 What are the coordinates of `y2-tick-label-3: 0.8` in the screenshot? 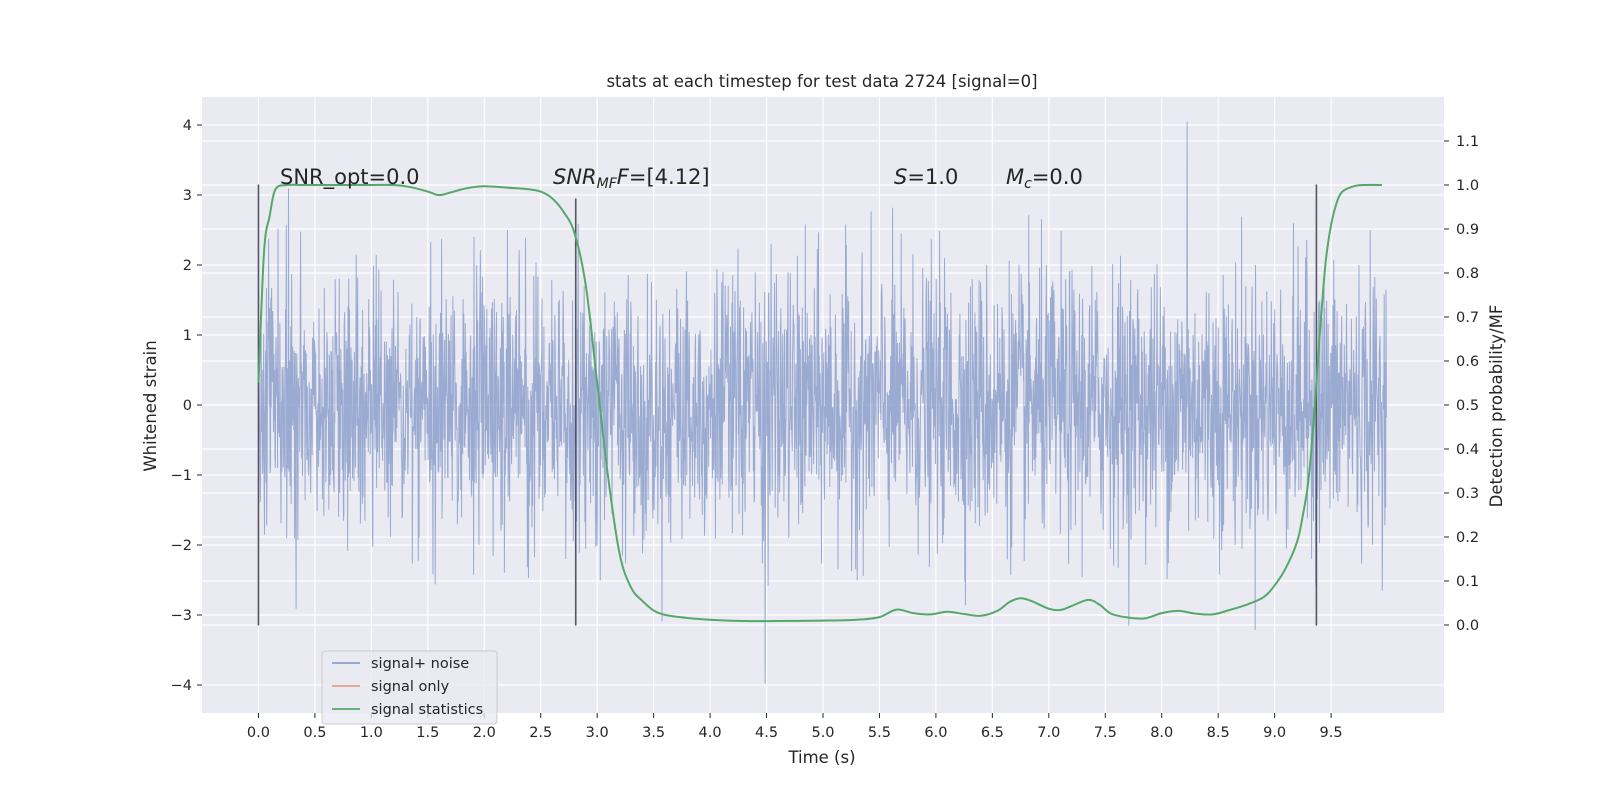 It's located at (1467, 274).